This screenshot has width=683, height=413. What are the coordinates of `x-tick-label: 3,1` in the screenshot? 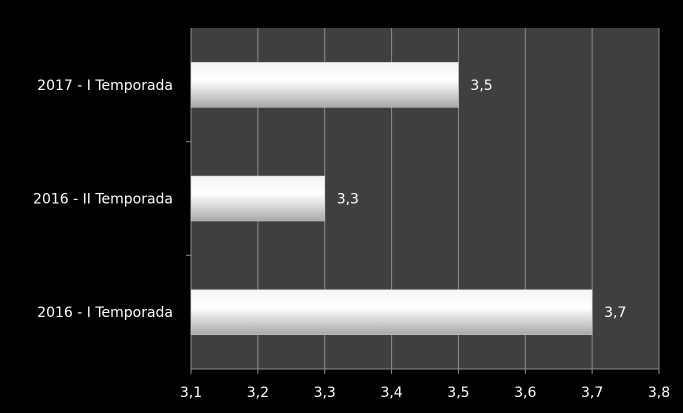 It's located at (191, 393).